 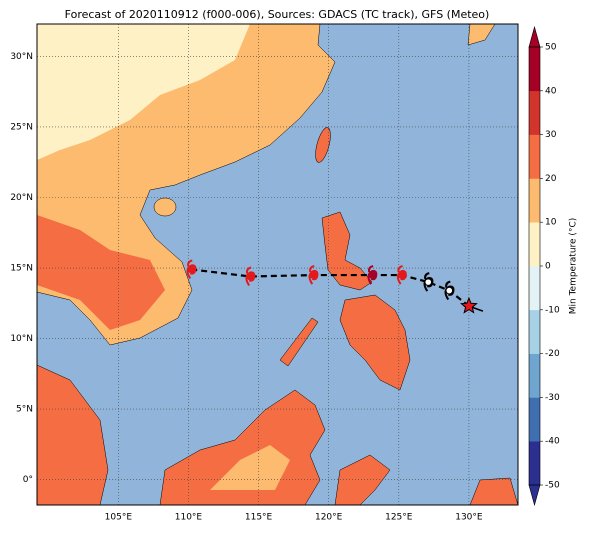 I want to click on x-tick-label: 125°E, so click(x=399, y=518).